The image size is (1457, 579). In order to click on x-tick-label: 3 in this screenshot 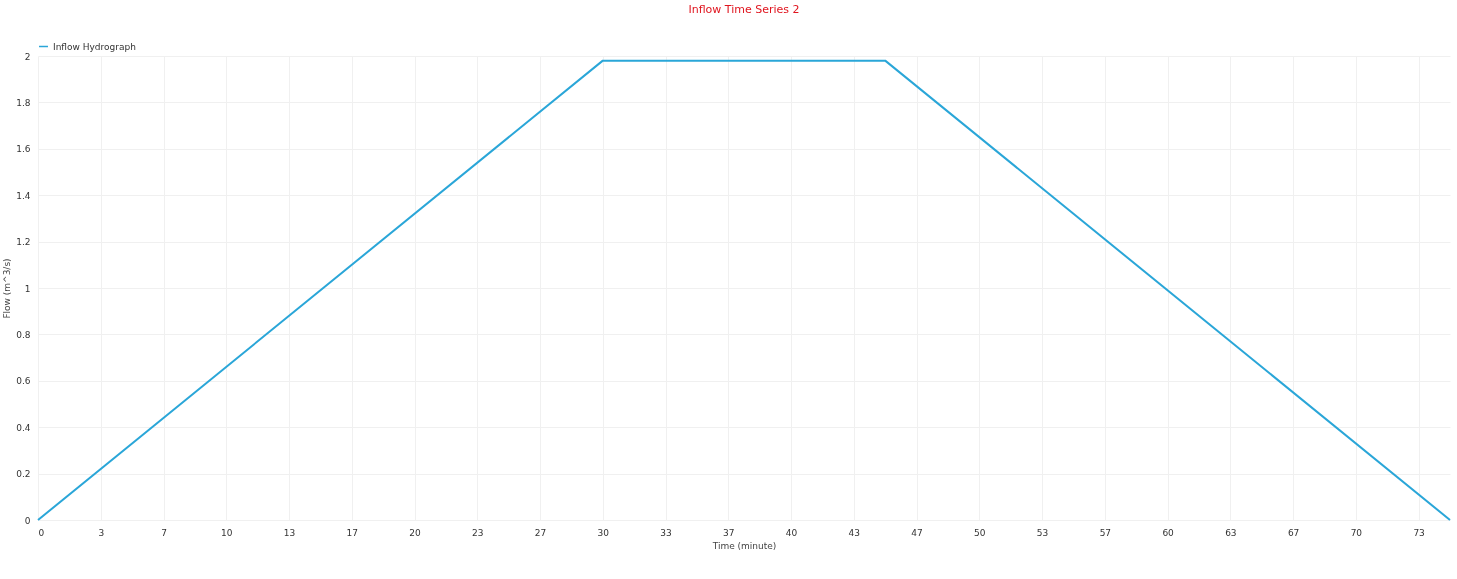, I will do `click(101, 532)`.